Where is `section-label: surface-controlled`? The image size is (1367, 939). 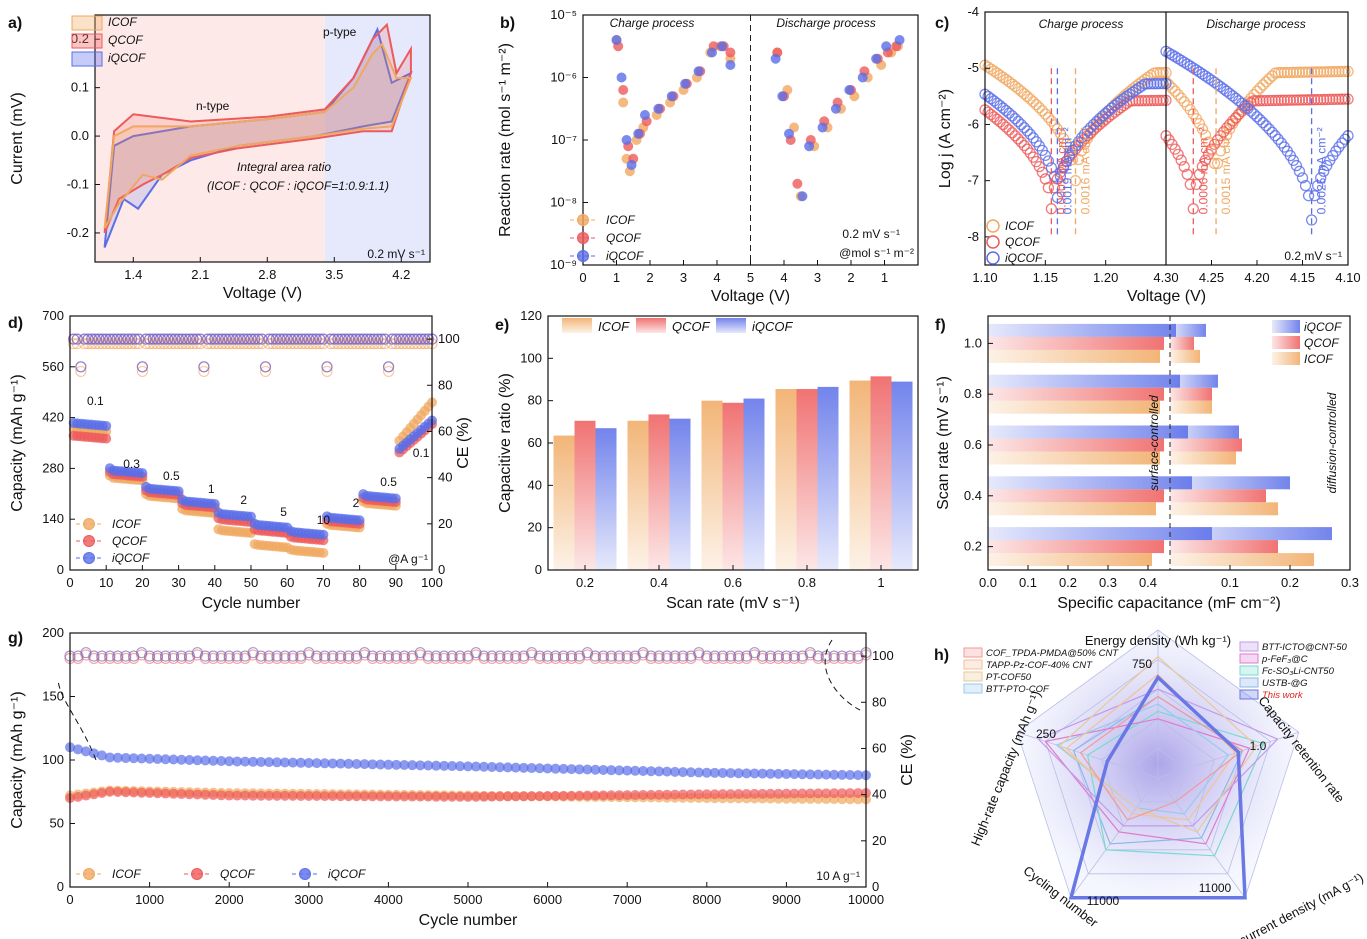
section-label: surface-controlled is located at coordinates (1154, 443).